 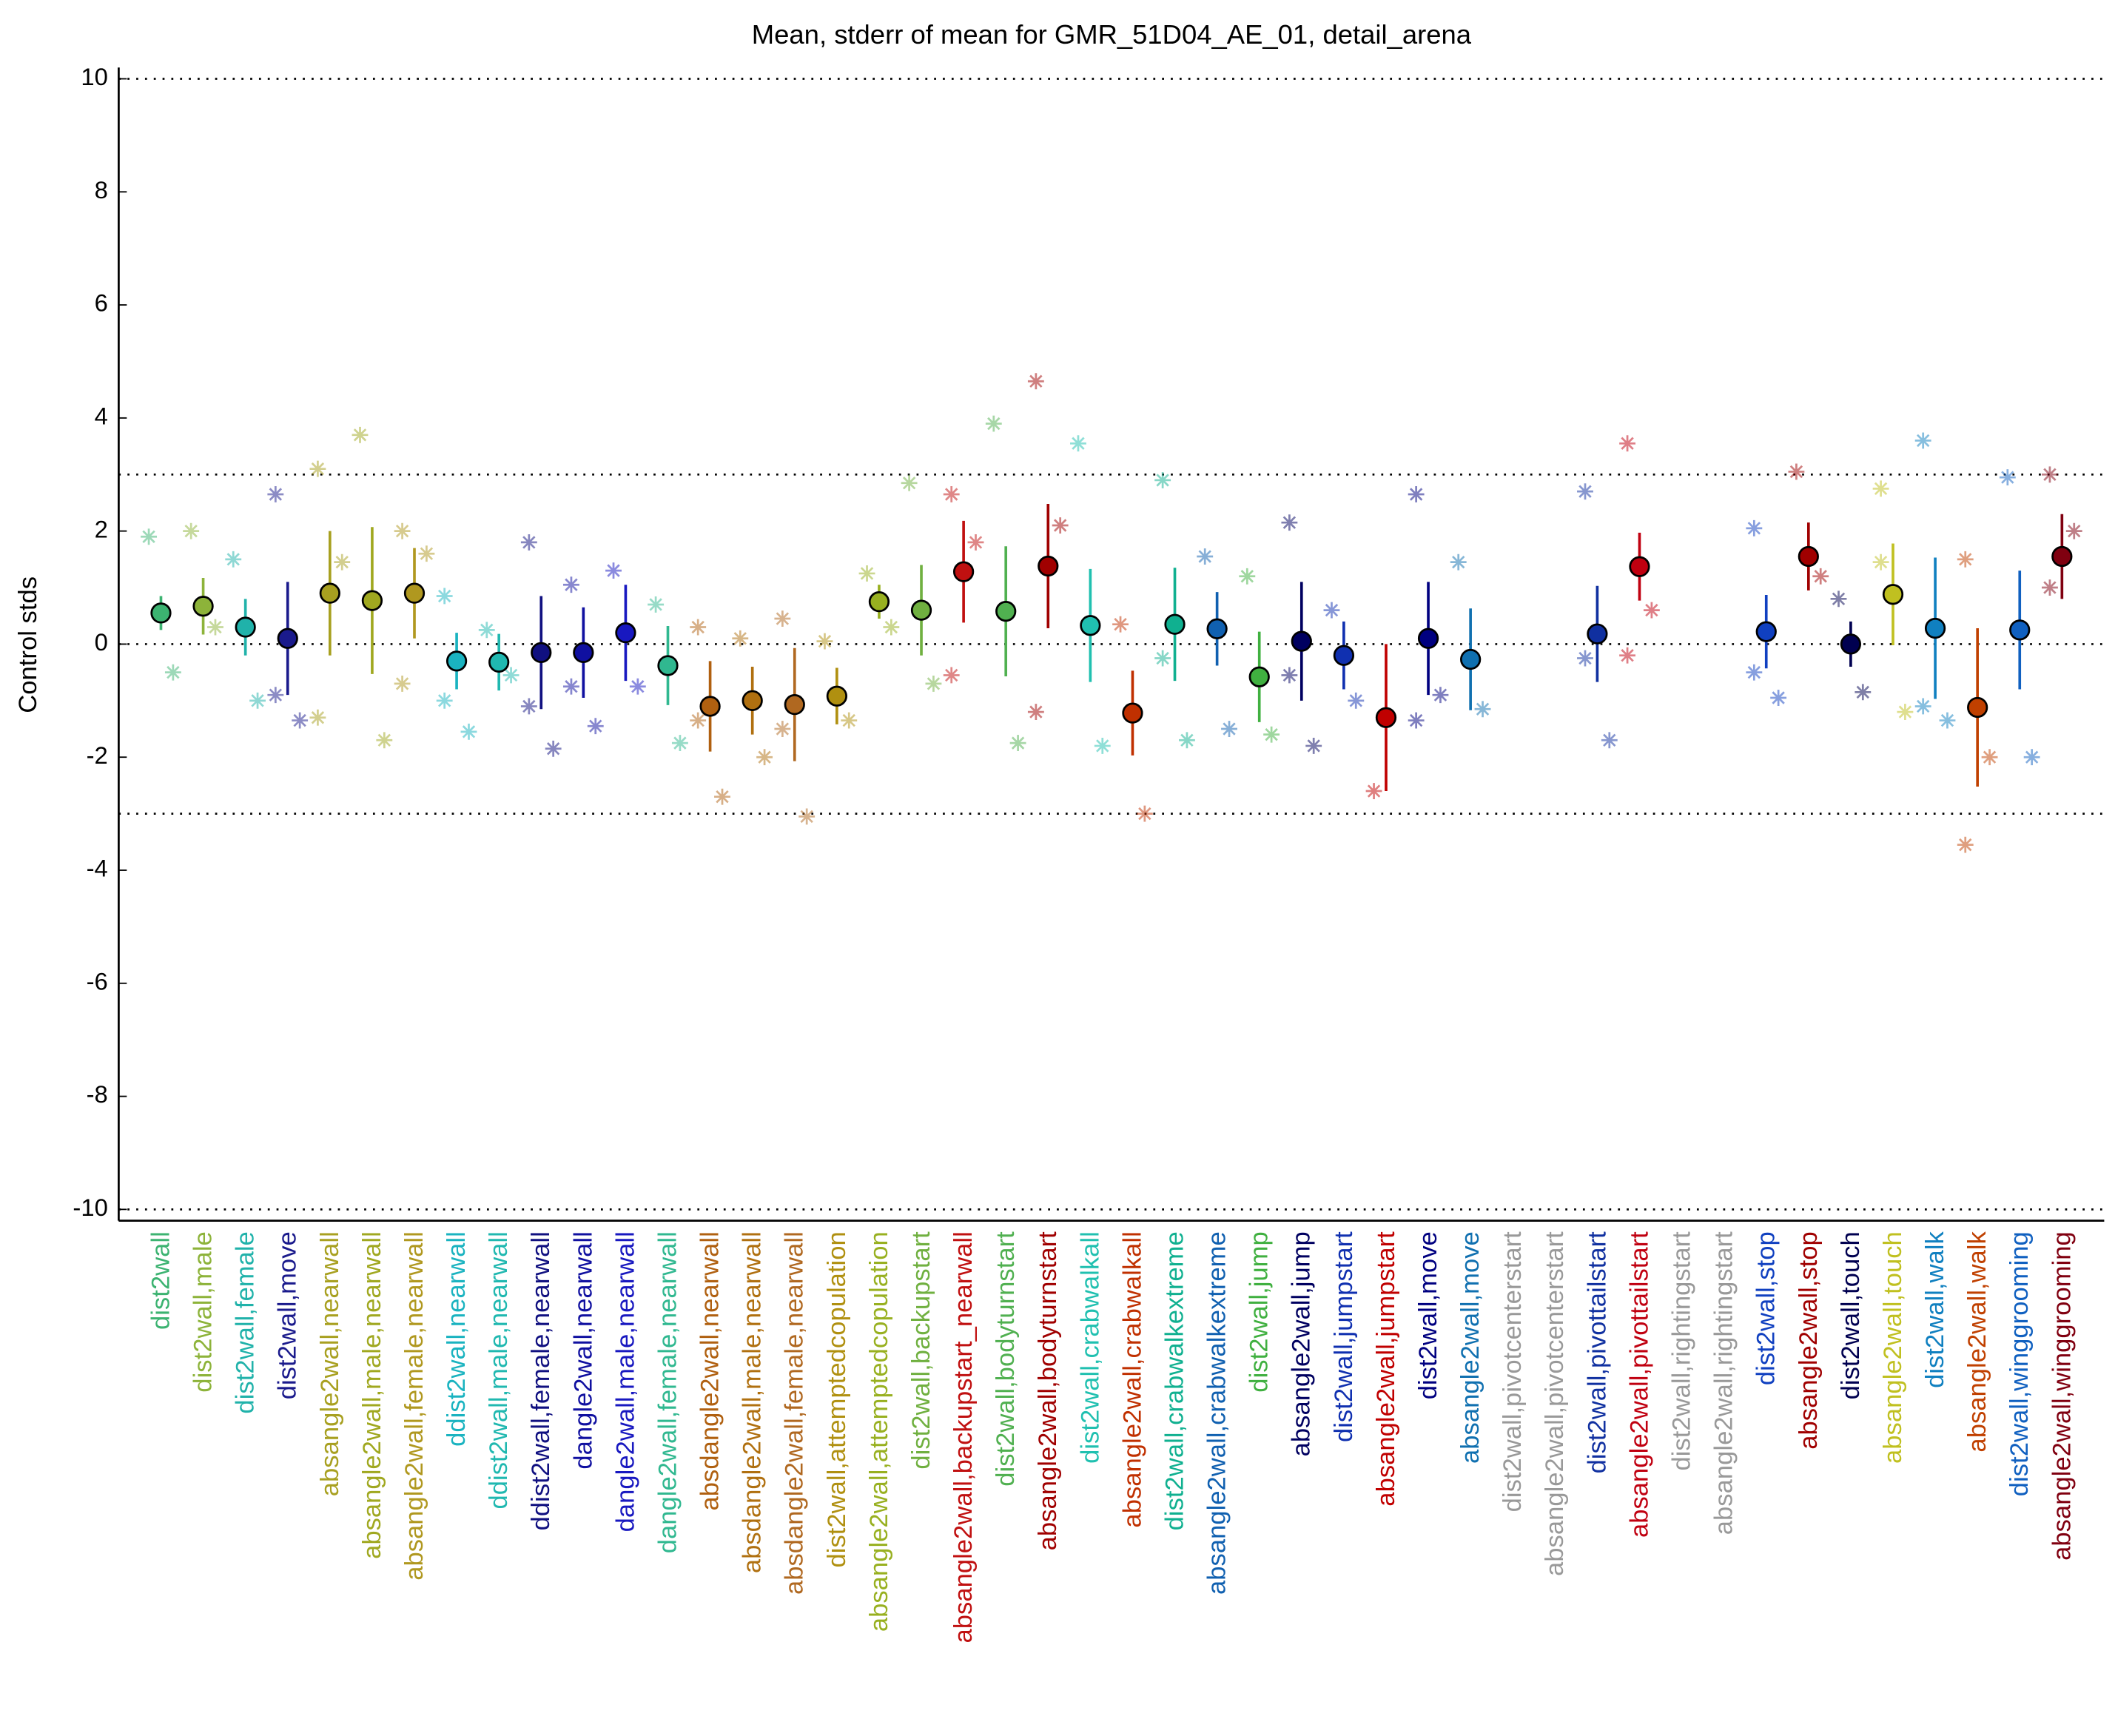 I want to click on y-tick-label: 6, so click(x=101, y=303).